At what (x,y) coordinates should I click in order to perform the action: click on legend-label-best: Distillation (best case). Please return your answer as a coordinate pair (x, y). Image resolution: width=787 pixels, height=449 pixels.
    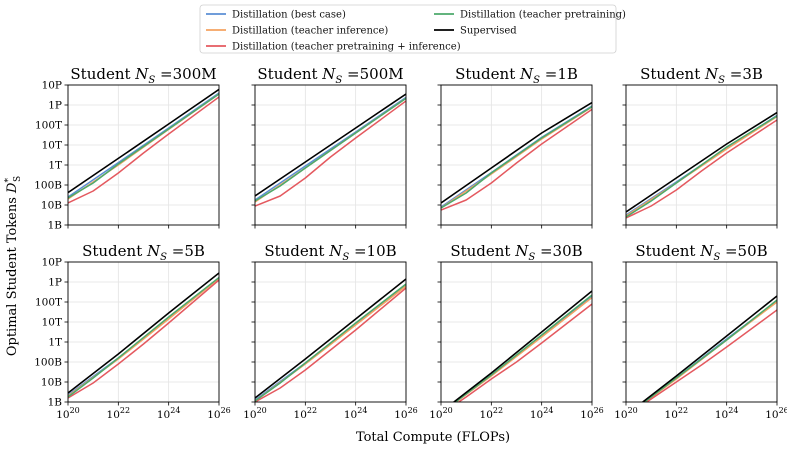
    Looking at the image, I should click on (289, 15).